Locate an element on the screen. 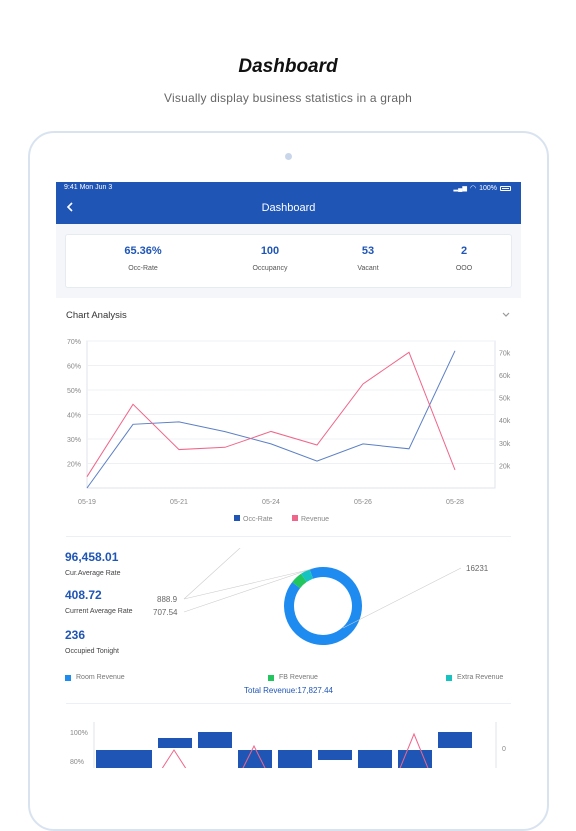 Image resolution: width=576 pixels, height=831 pixels. series-line-occ-rate is located at coordinates (271, 419).